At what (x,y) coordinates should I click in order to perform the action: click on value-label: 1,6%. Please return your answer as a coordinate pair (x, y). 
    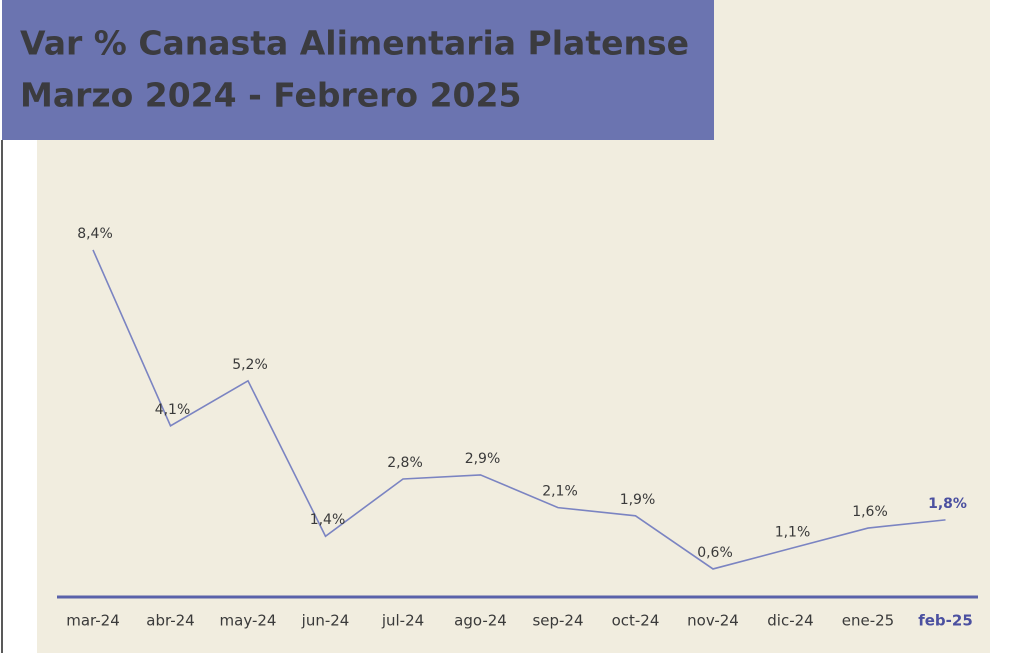
    Looking at the image, I should click on (870, 512).